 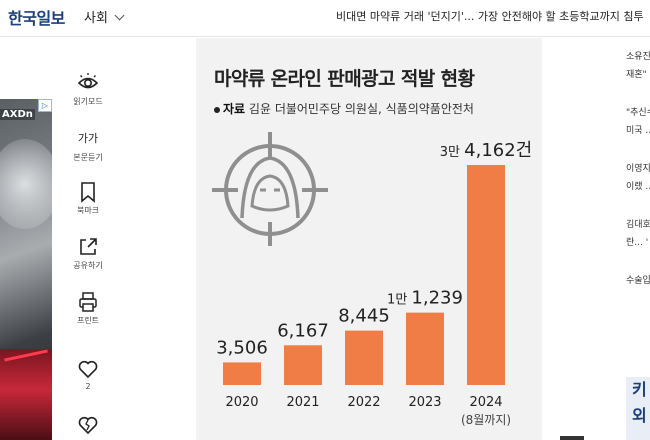 What do you see at coordinates (217, 109) in the screenshot?
I see `bullet-dot` at bounding box center [217, 109].